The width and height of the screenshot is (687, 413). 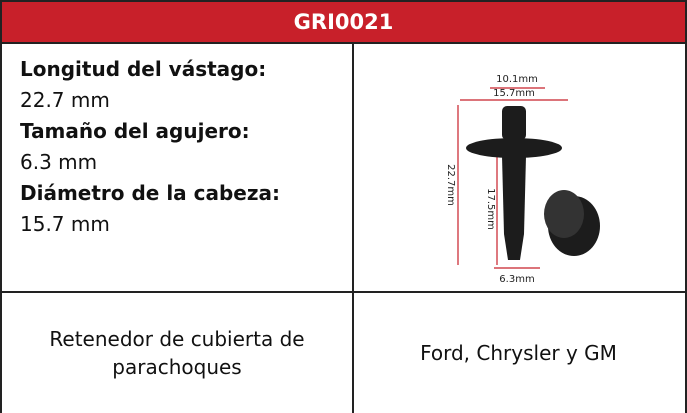 I want to click on spec-value: 22.7 mm, so click(x=65, y=100).